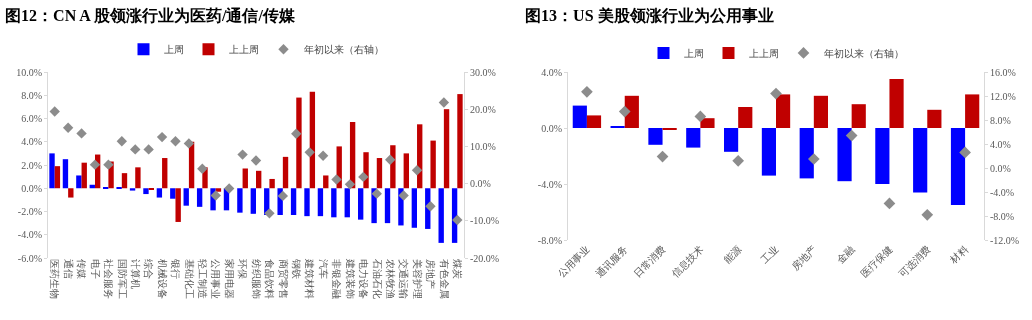 The image size is (1032, 320). Describe the element at coordinates (573, 261) in the screenshot. I see `x-tick-label: 公用事业` at that location.